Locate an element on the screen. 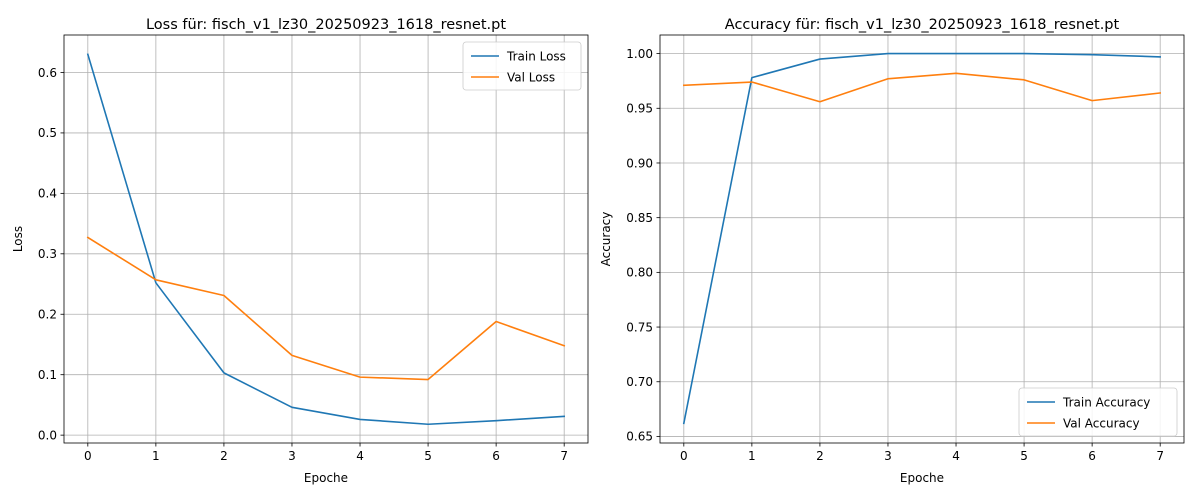  y-tick-label: 1.00 is located at coordinates (639, 54).